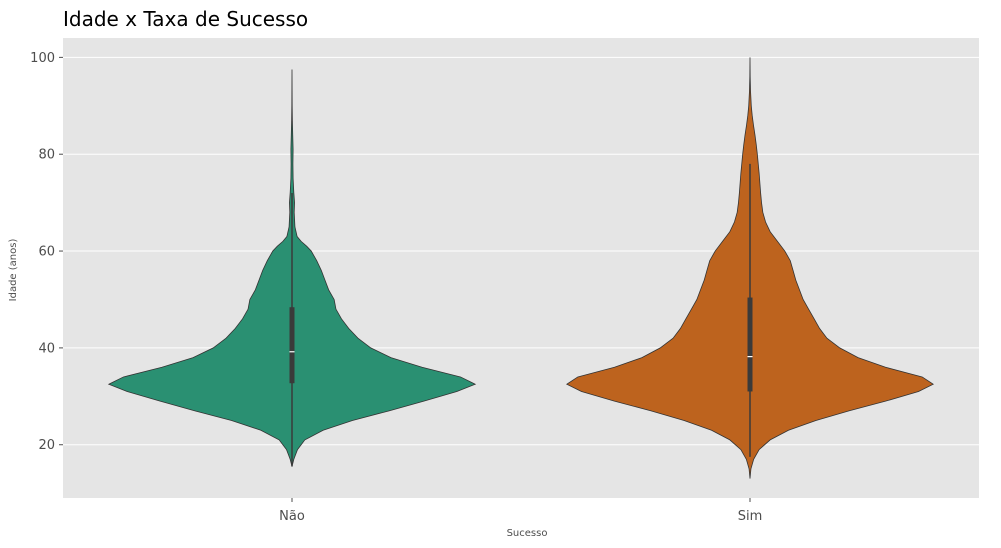 This screenshot has width=1001, height=548. Describe the element at coordinates (527, 533) in the screenshot. I see `x-axis-label: Sucesso` at that location.